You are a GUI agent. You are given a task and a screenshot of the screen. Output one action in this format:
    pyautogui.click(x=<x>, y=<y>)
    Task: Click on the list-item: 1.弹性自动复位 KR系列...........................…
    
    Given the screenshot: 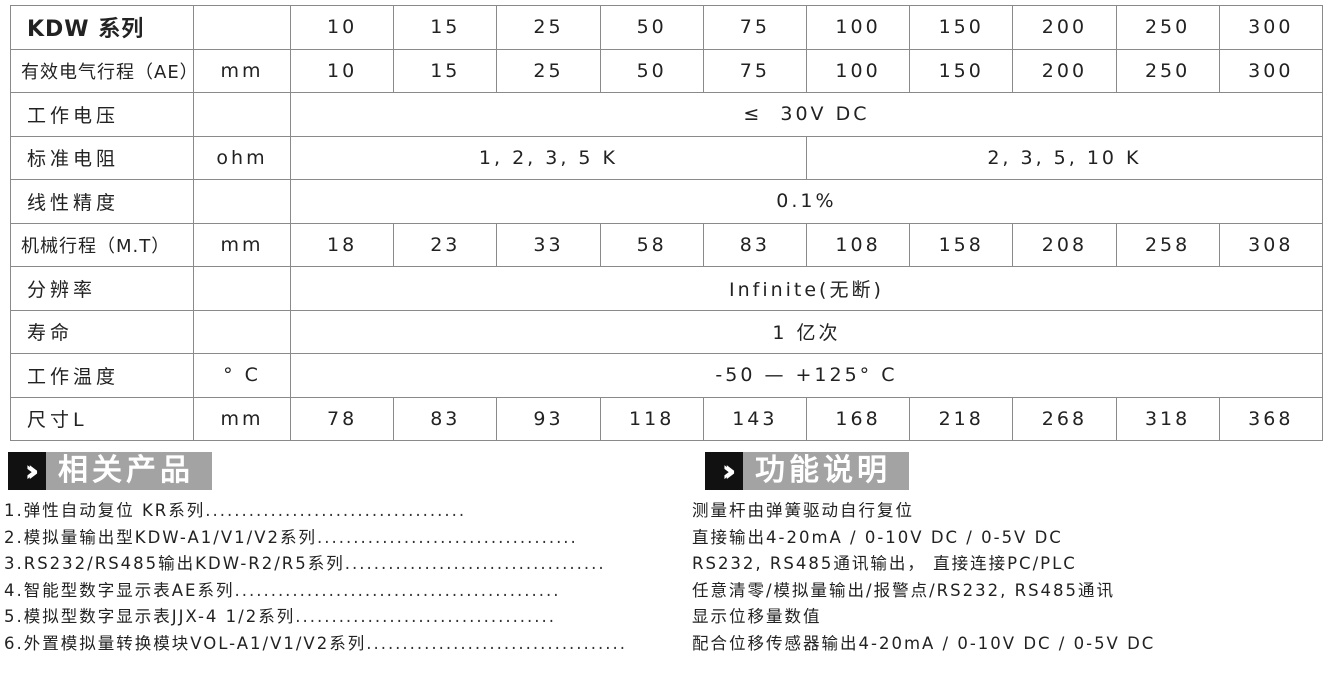 What is the action you would take?
    pyautogui.click(x=348, y=511)
    